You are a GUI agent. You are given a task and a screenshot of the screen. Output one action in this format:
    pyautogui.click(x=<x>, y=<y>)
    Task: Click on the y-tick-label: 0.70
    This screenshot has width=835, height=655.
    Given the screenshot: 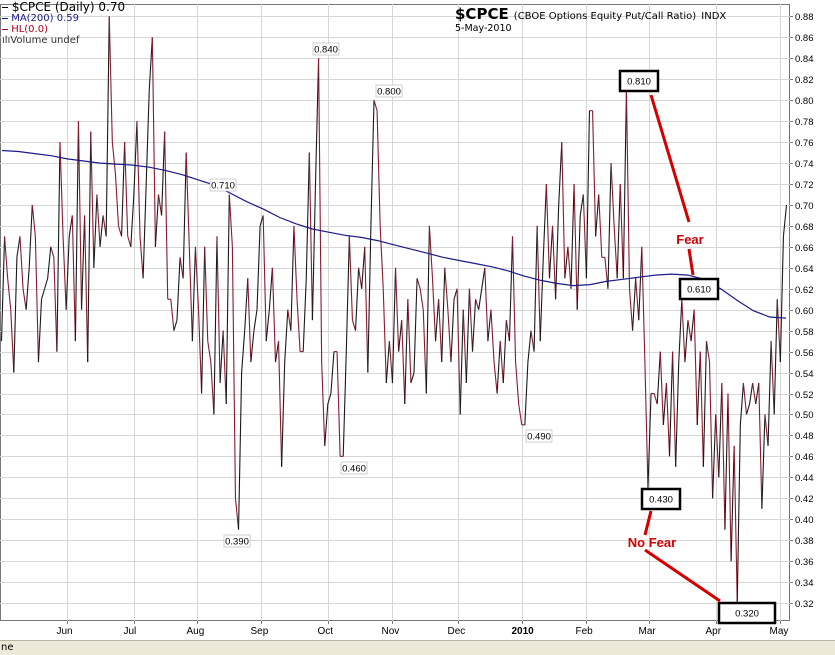 What is the action you would take?
    pyautogui.click(x=804, y=206)
    